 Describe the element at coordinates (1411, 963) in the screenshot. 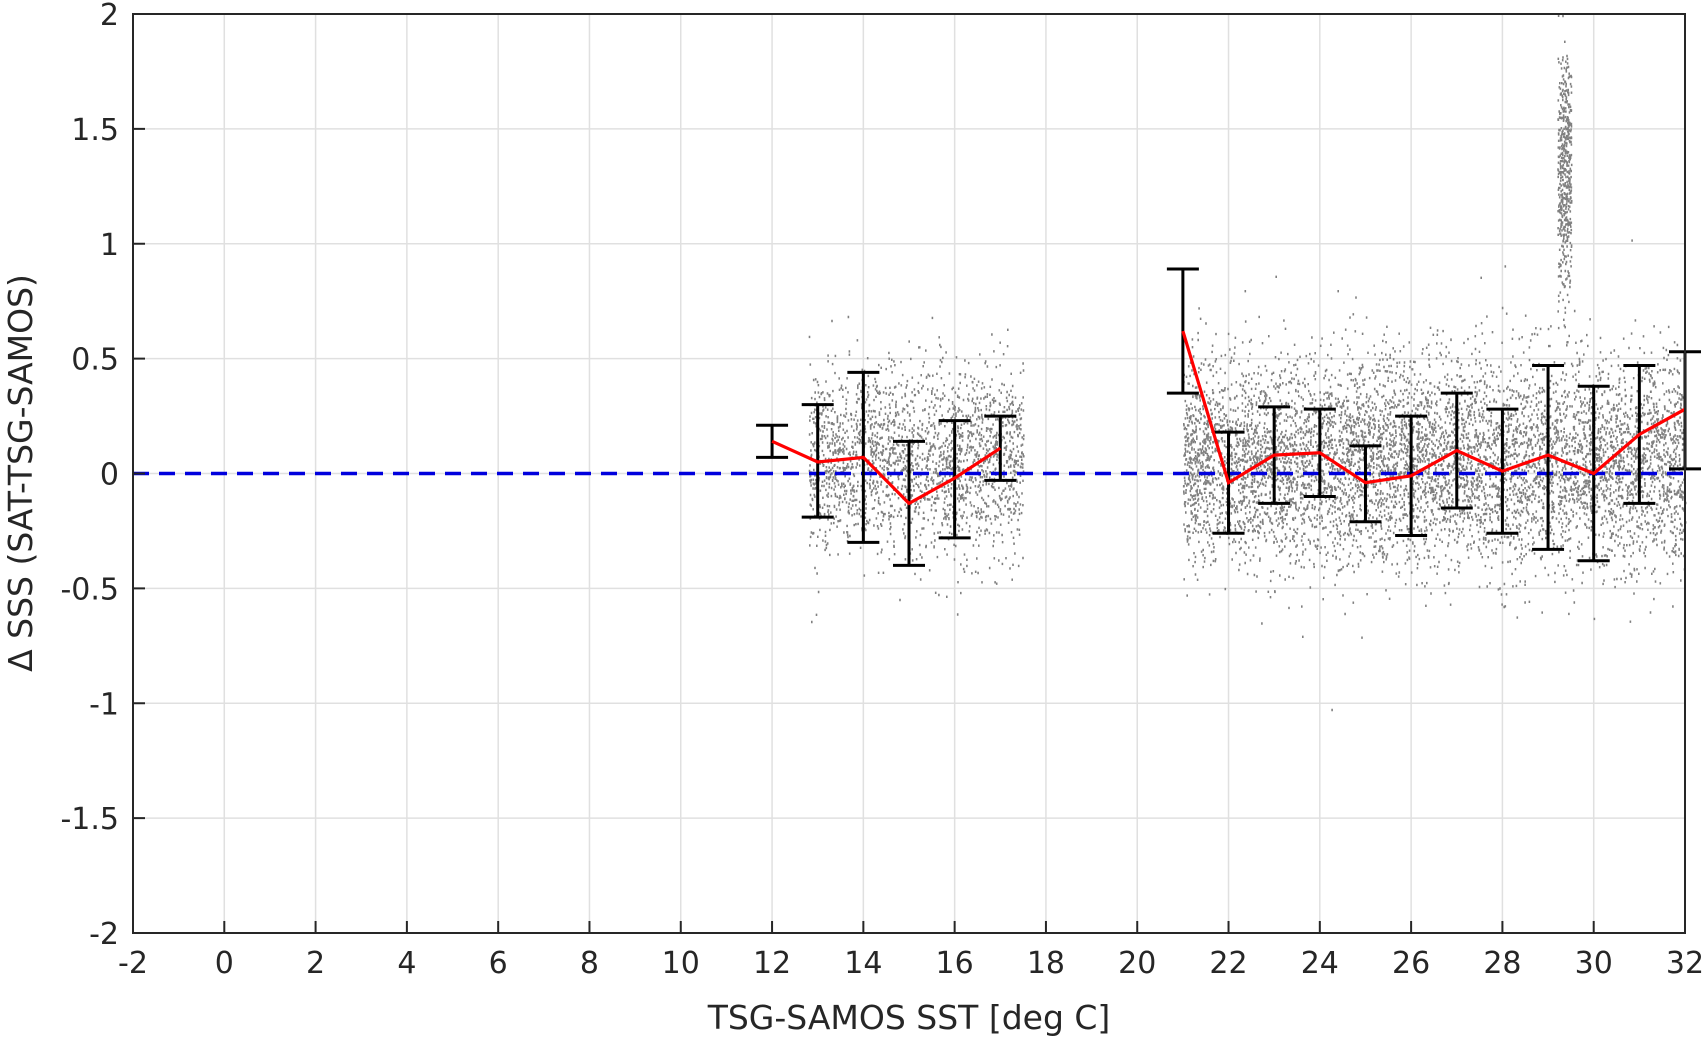

I see `x-tick-label-14: 26` at that location.